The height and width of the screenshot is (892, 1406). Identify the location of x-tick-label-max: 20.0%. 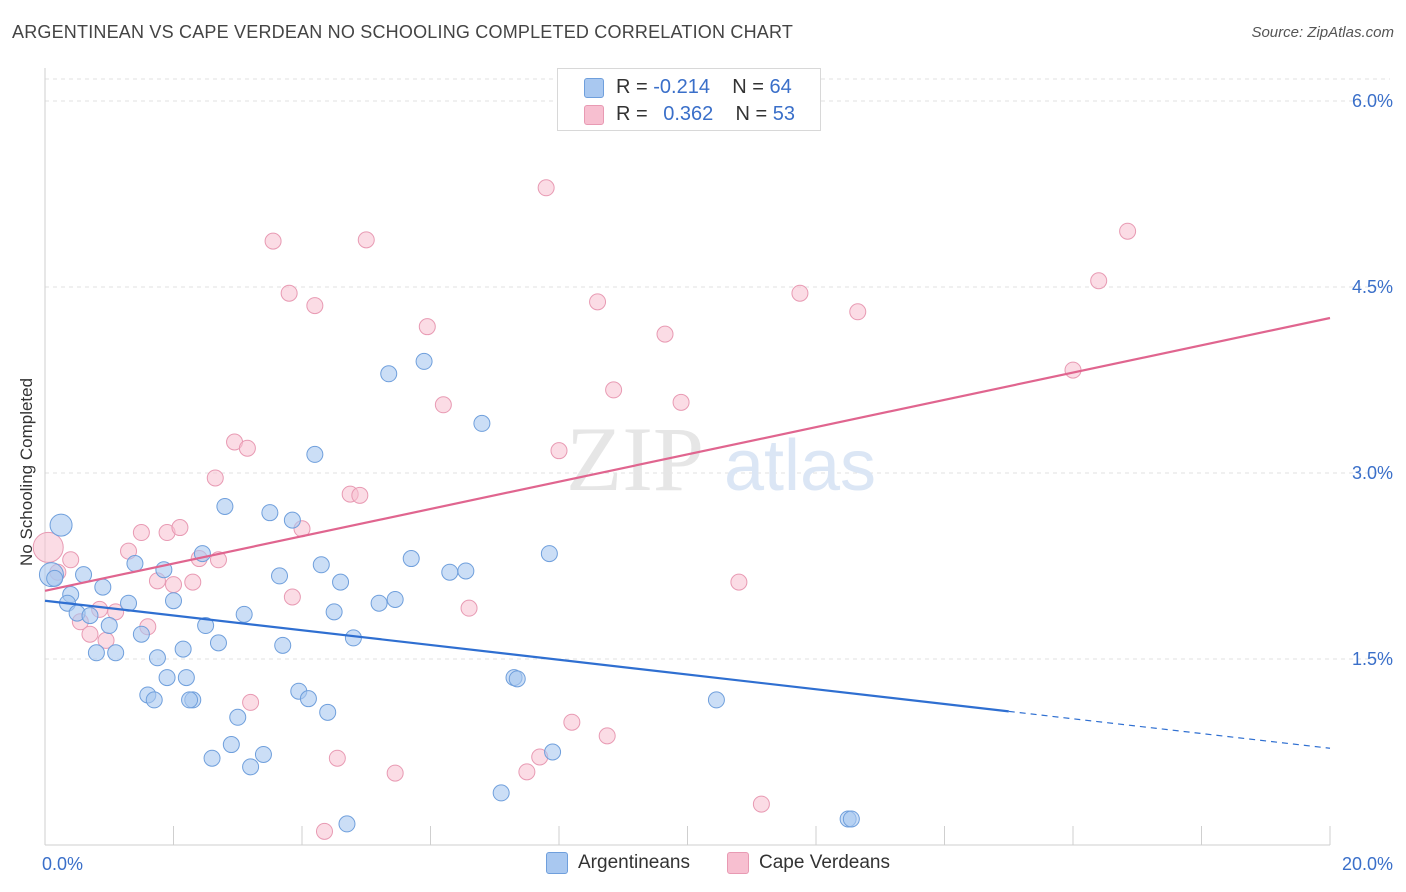
(1367, 864).